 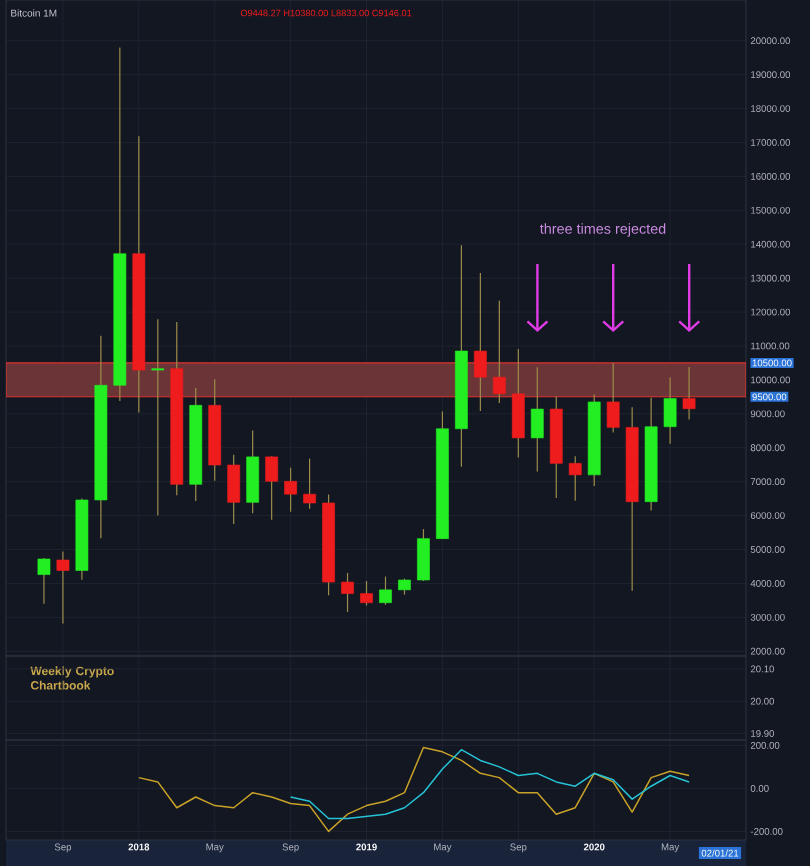 I want to click on line-series, so click(x=414, y=789).